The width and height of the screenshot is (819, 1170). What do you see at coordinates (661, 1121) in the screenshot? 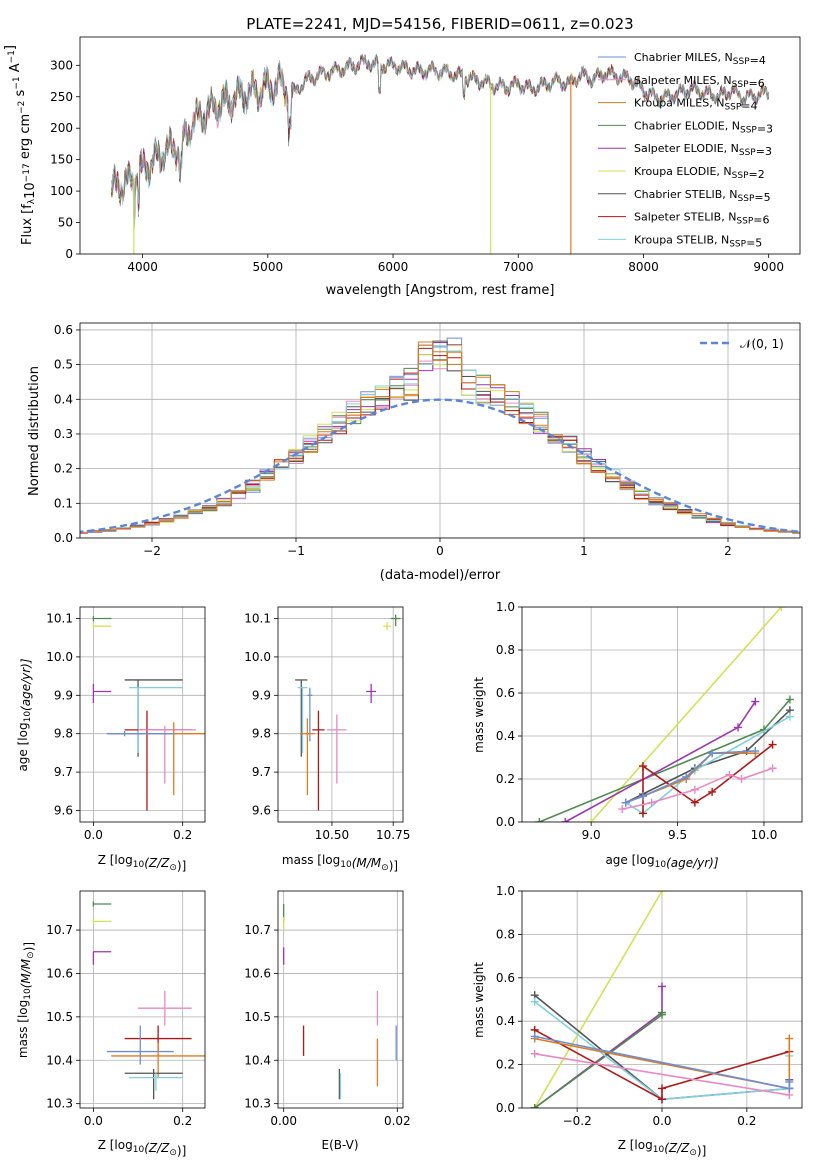
I see `x-tick-label: 0.0` at bounding box center [661, 1121].